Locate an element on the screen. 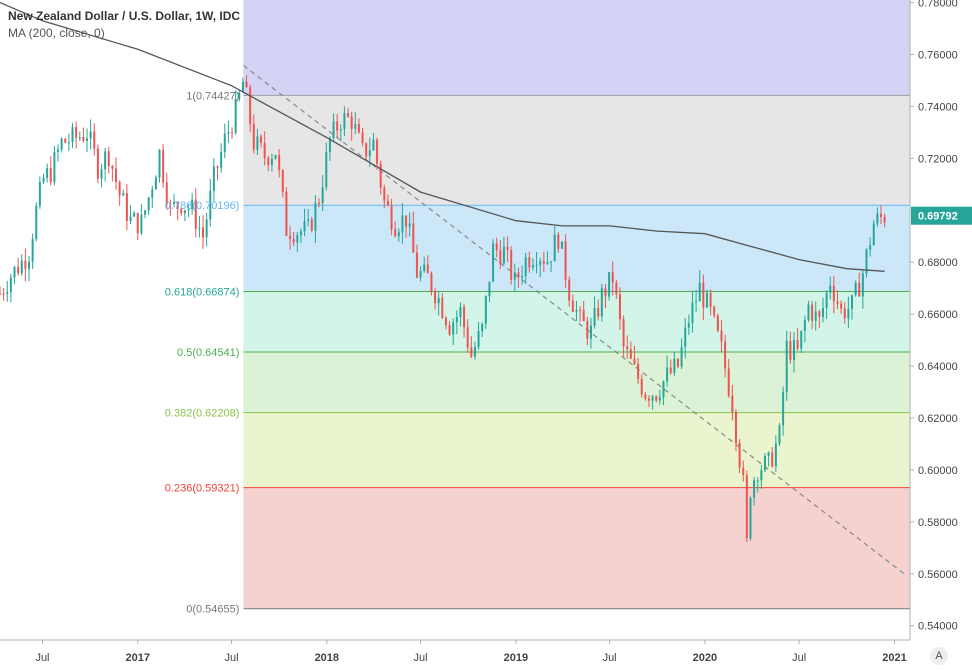  time-tick-label: 2017 is located at coordinates (138, 658).